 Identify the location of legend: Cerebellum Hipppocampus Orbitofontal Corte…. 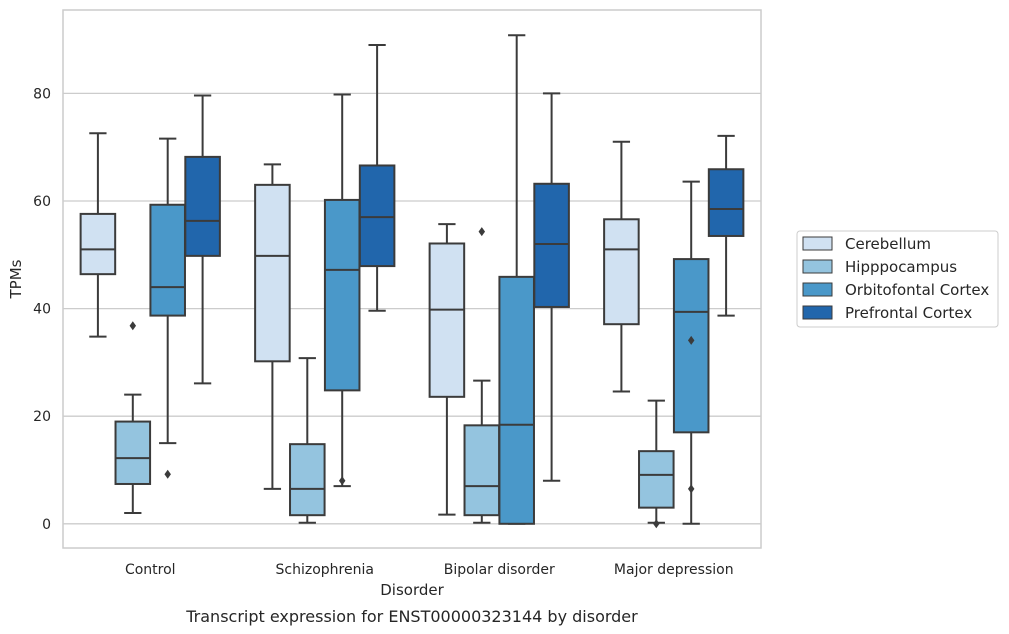
(897, 279).